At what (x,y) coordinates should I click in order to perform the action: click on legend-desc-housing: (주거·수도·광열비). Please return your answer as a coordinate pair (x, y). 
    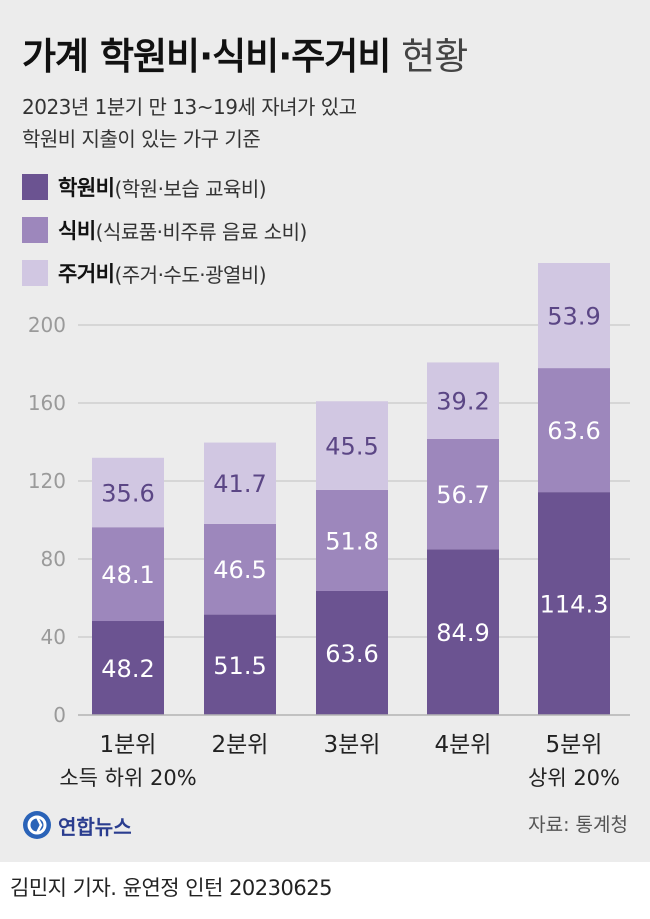
    Looking at the image, I should click on (190, 274).